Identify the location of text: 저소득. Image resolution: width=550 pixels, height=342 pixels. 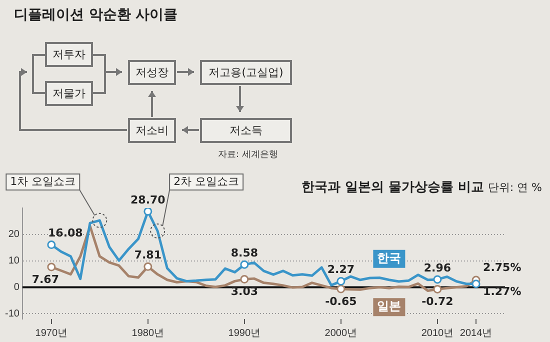
(246, 130).